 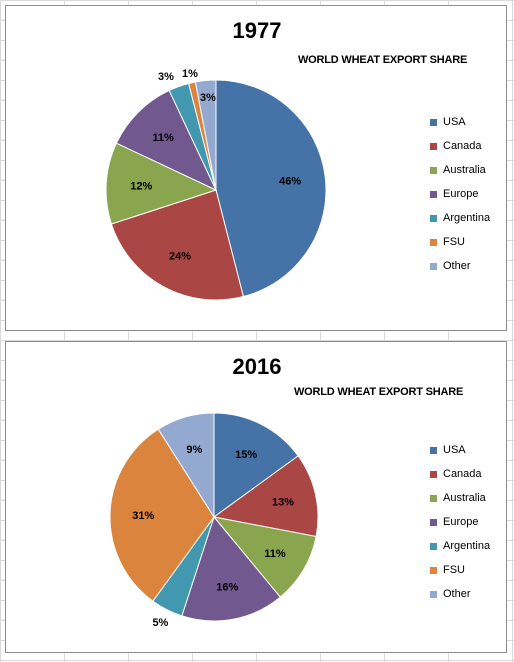 I want to click on data-label: 16%, so click(x=227, y=588).